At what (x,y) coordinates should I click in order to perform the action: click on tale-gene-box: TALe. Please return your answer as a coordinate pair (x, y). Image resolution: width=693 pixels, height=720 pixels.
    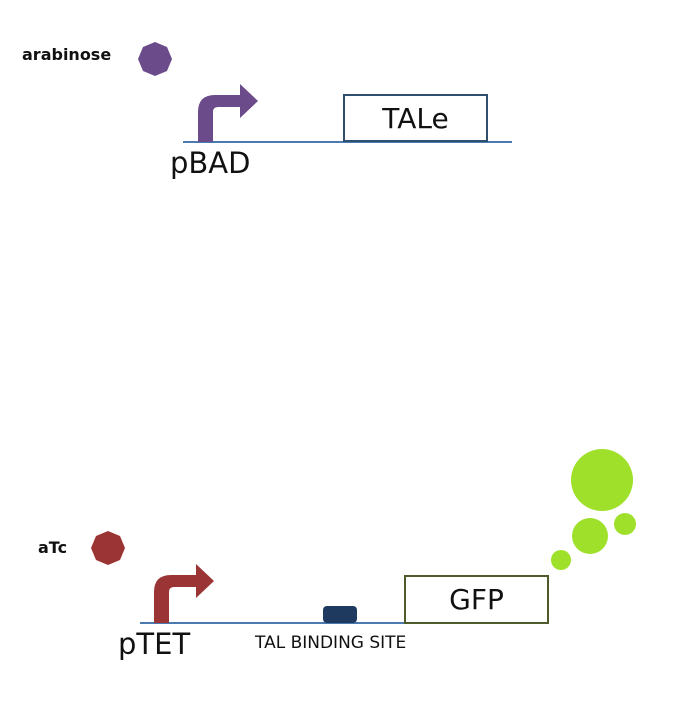
    Looking at the image, I should click on (415, 118).